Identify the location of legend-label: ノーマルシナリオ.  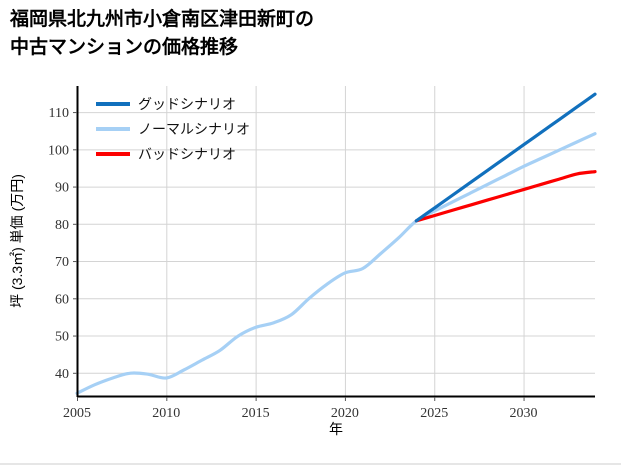
(194, 129).